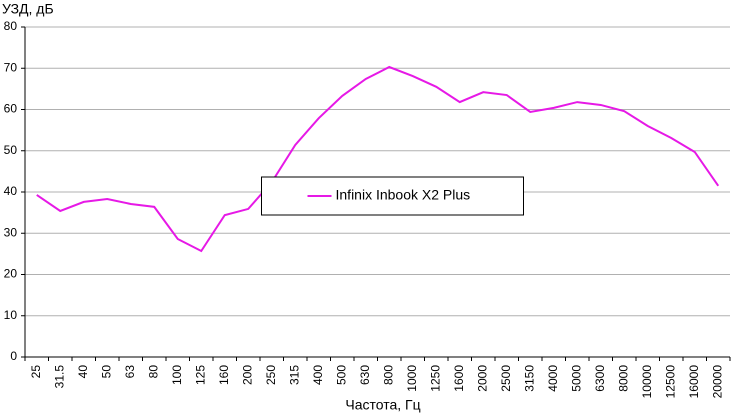 Image resolution: width=731 pixels, height=414 pixels. I want to click on y-tick-label: 10, so click(11, 315).